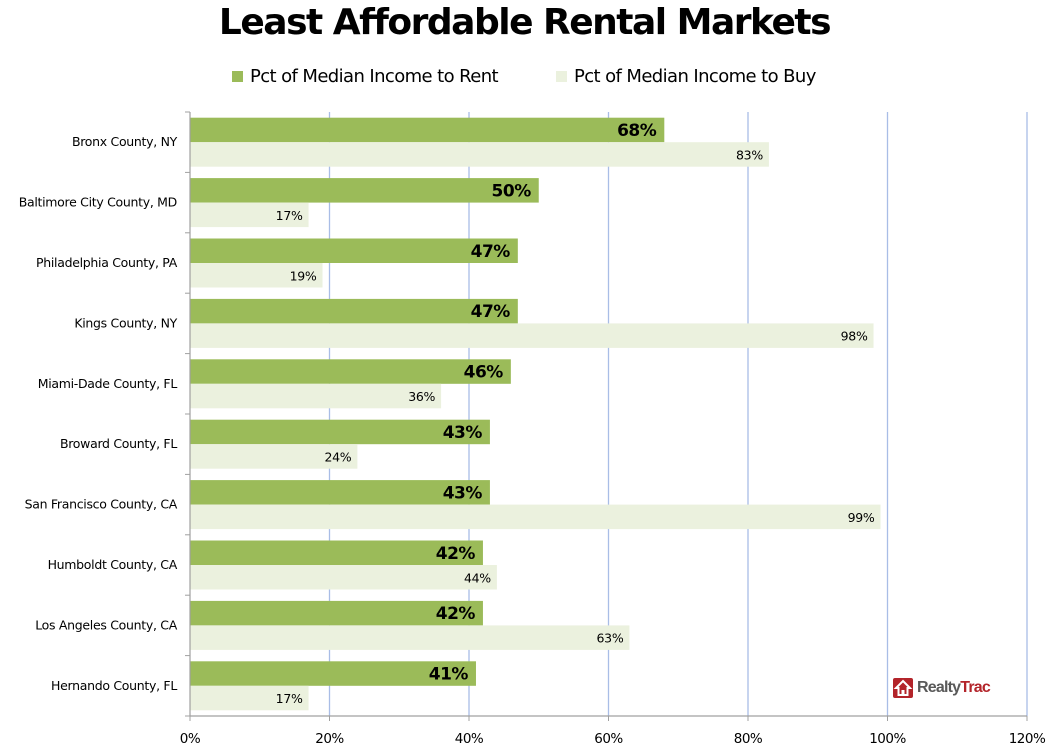 Image resolution: width=1049 pixels, height=750 pixels. Describe the element at coordinates (484, 373) in the screenshot. I see `data-label-rent: 46%` at that location.